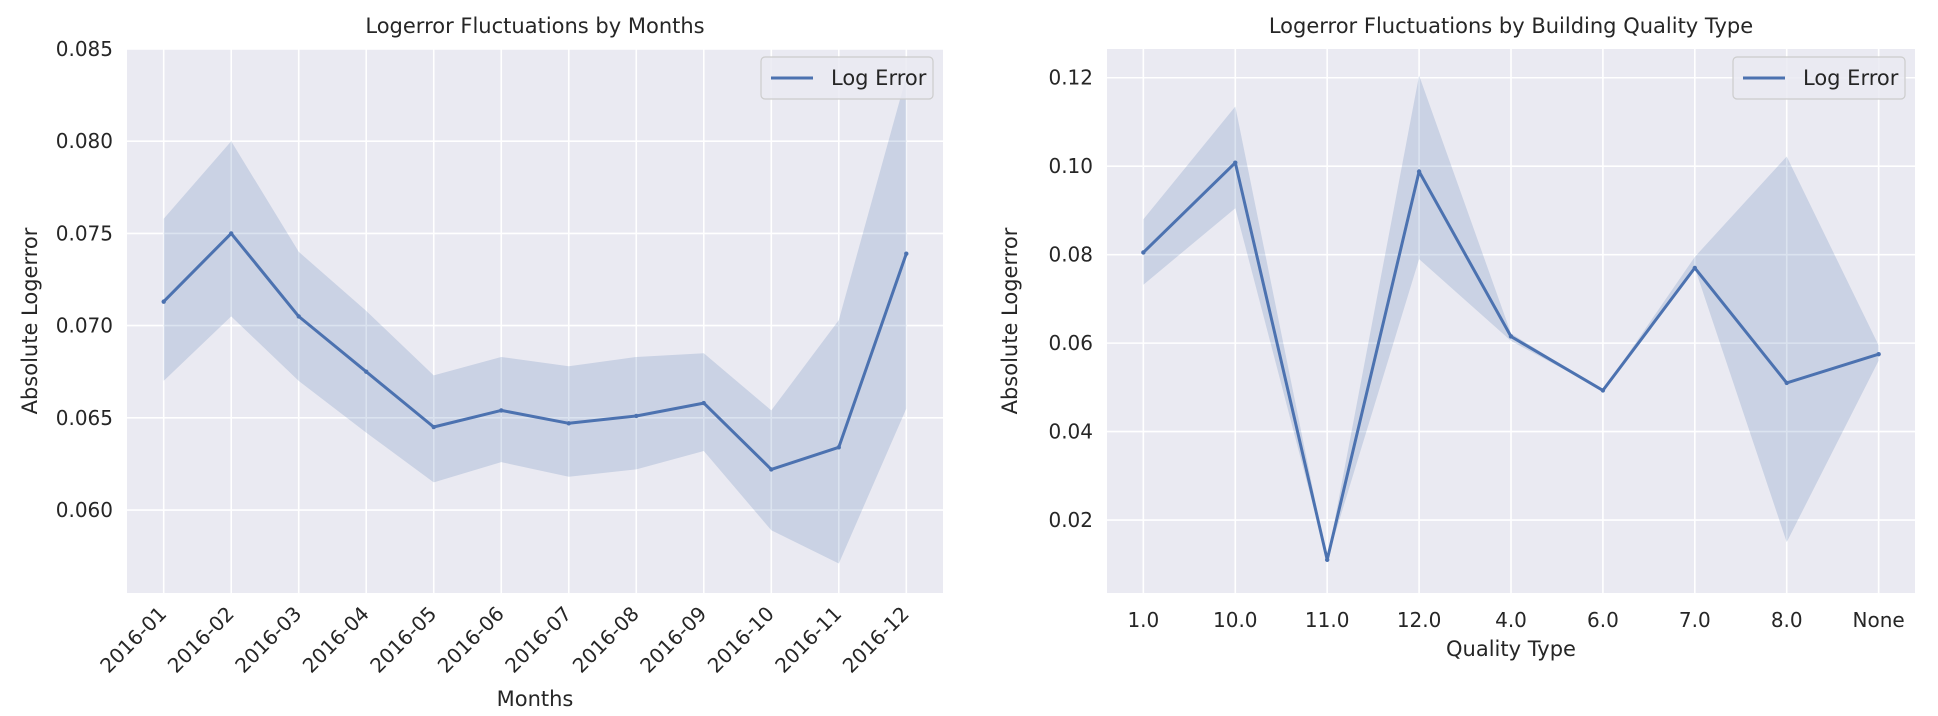 The width and height of the screenshot is (1938, 716). What do you see at coordinates (1787, 620) in the screenshot?
I see `x-tick-label: 8.0` at bounding box center [1787, 620].